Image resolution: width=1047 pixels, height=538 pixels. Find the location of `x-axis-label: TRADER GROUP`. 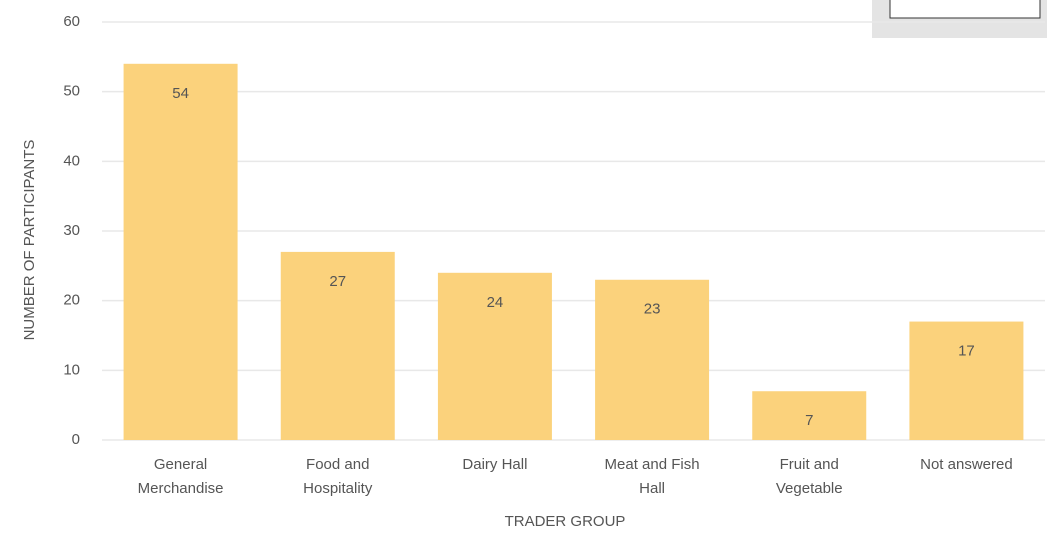

x-axis-label: TRADER GROUP is located at coordinates (565, 521).